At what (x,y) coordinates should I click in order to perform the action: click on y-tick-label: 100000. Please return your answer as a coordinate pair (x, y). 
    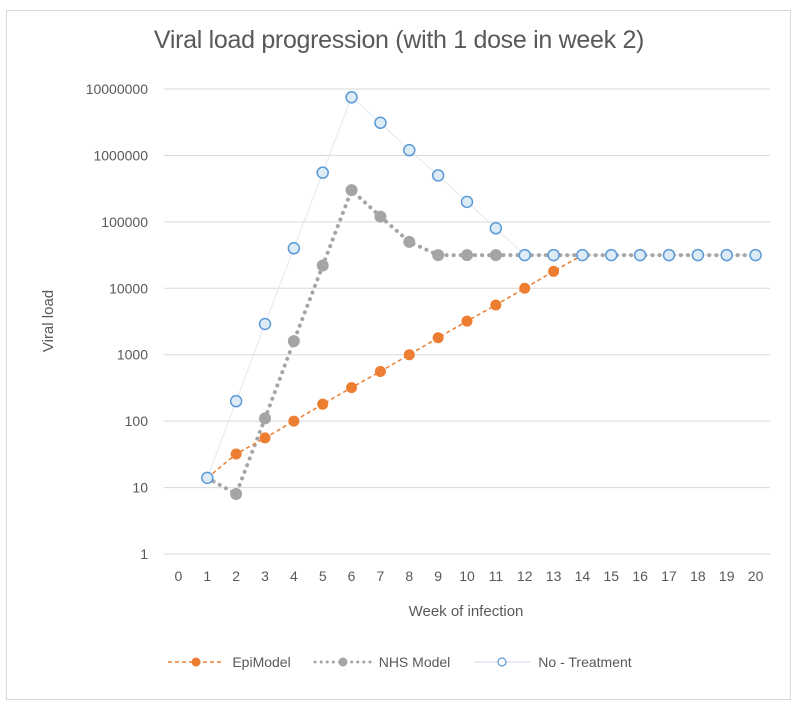
    Looking at the image, I should click on (124, 222).